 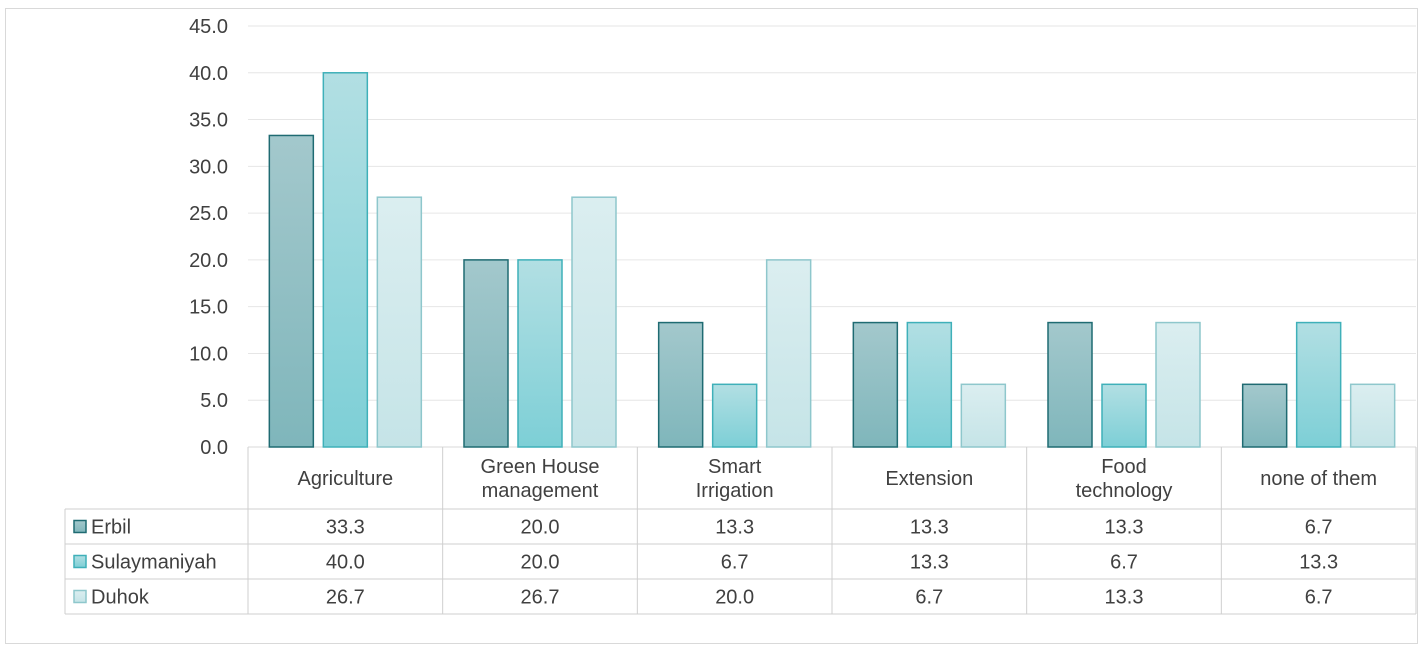 What do you see at coordinates (540, 491) in the screenshot?
I see `category-label: management` at bounding box center [540, 491].